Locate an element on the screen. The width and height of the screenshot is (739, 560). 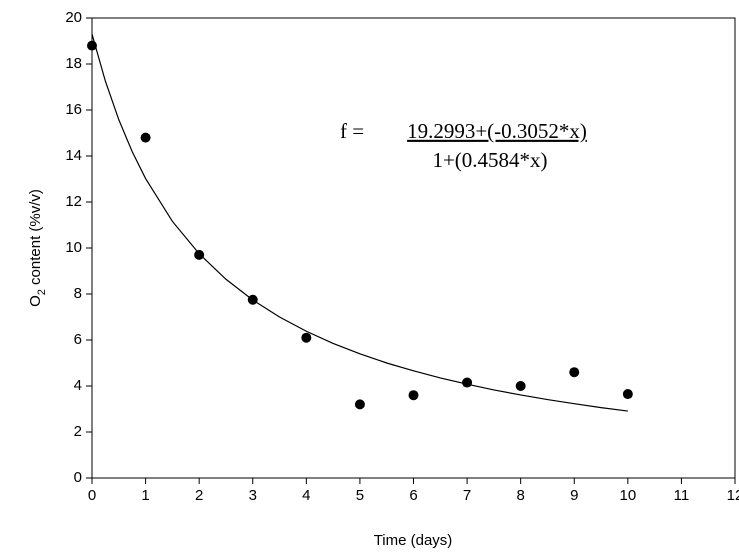
y-tick-label: 12 is located at coordinates (73, 201).